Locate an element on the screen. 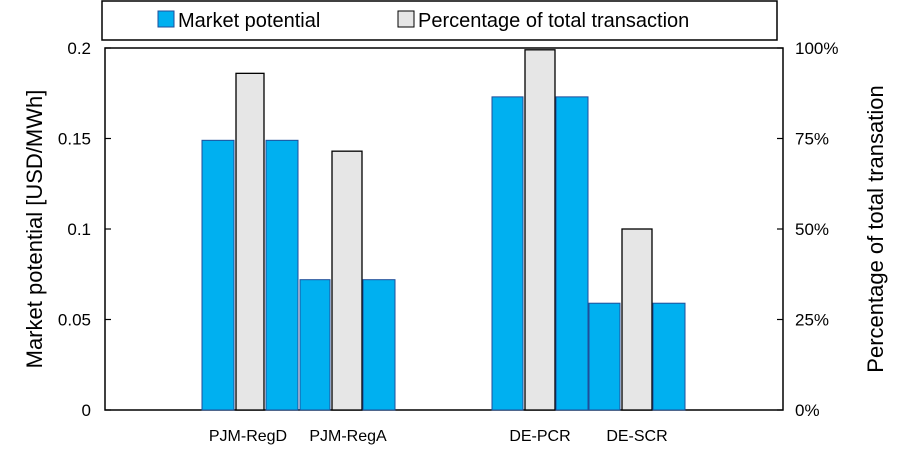  legend-label-percentage: Percentage of total transaction is located at coordinates (553, 21).